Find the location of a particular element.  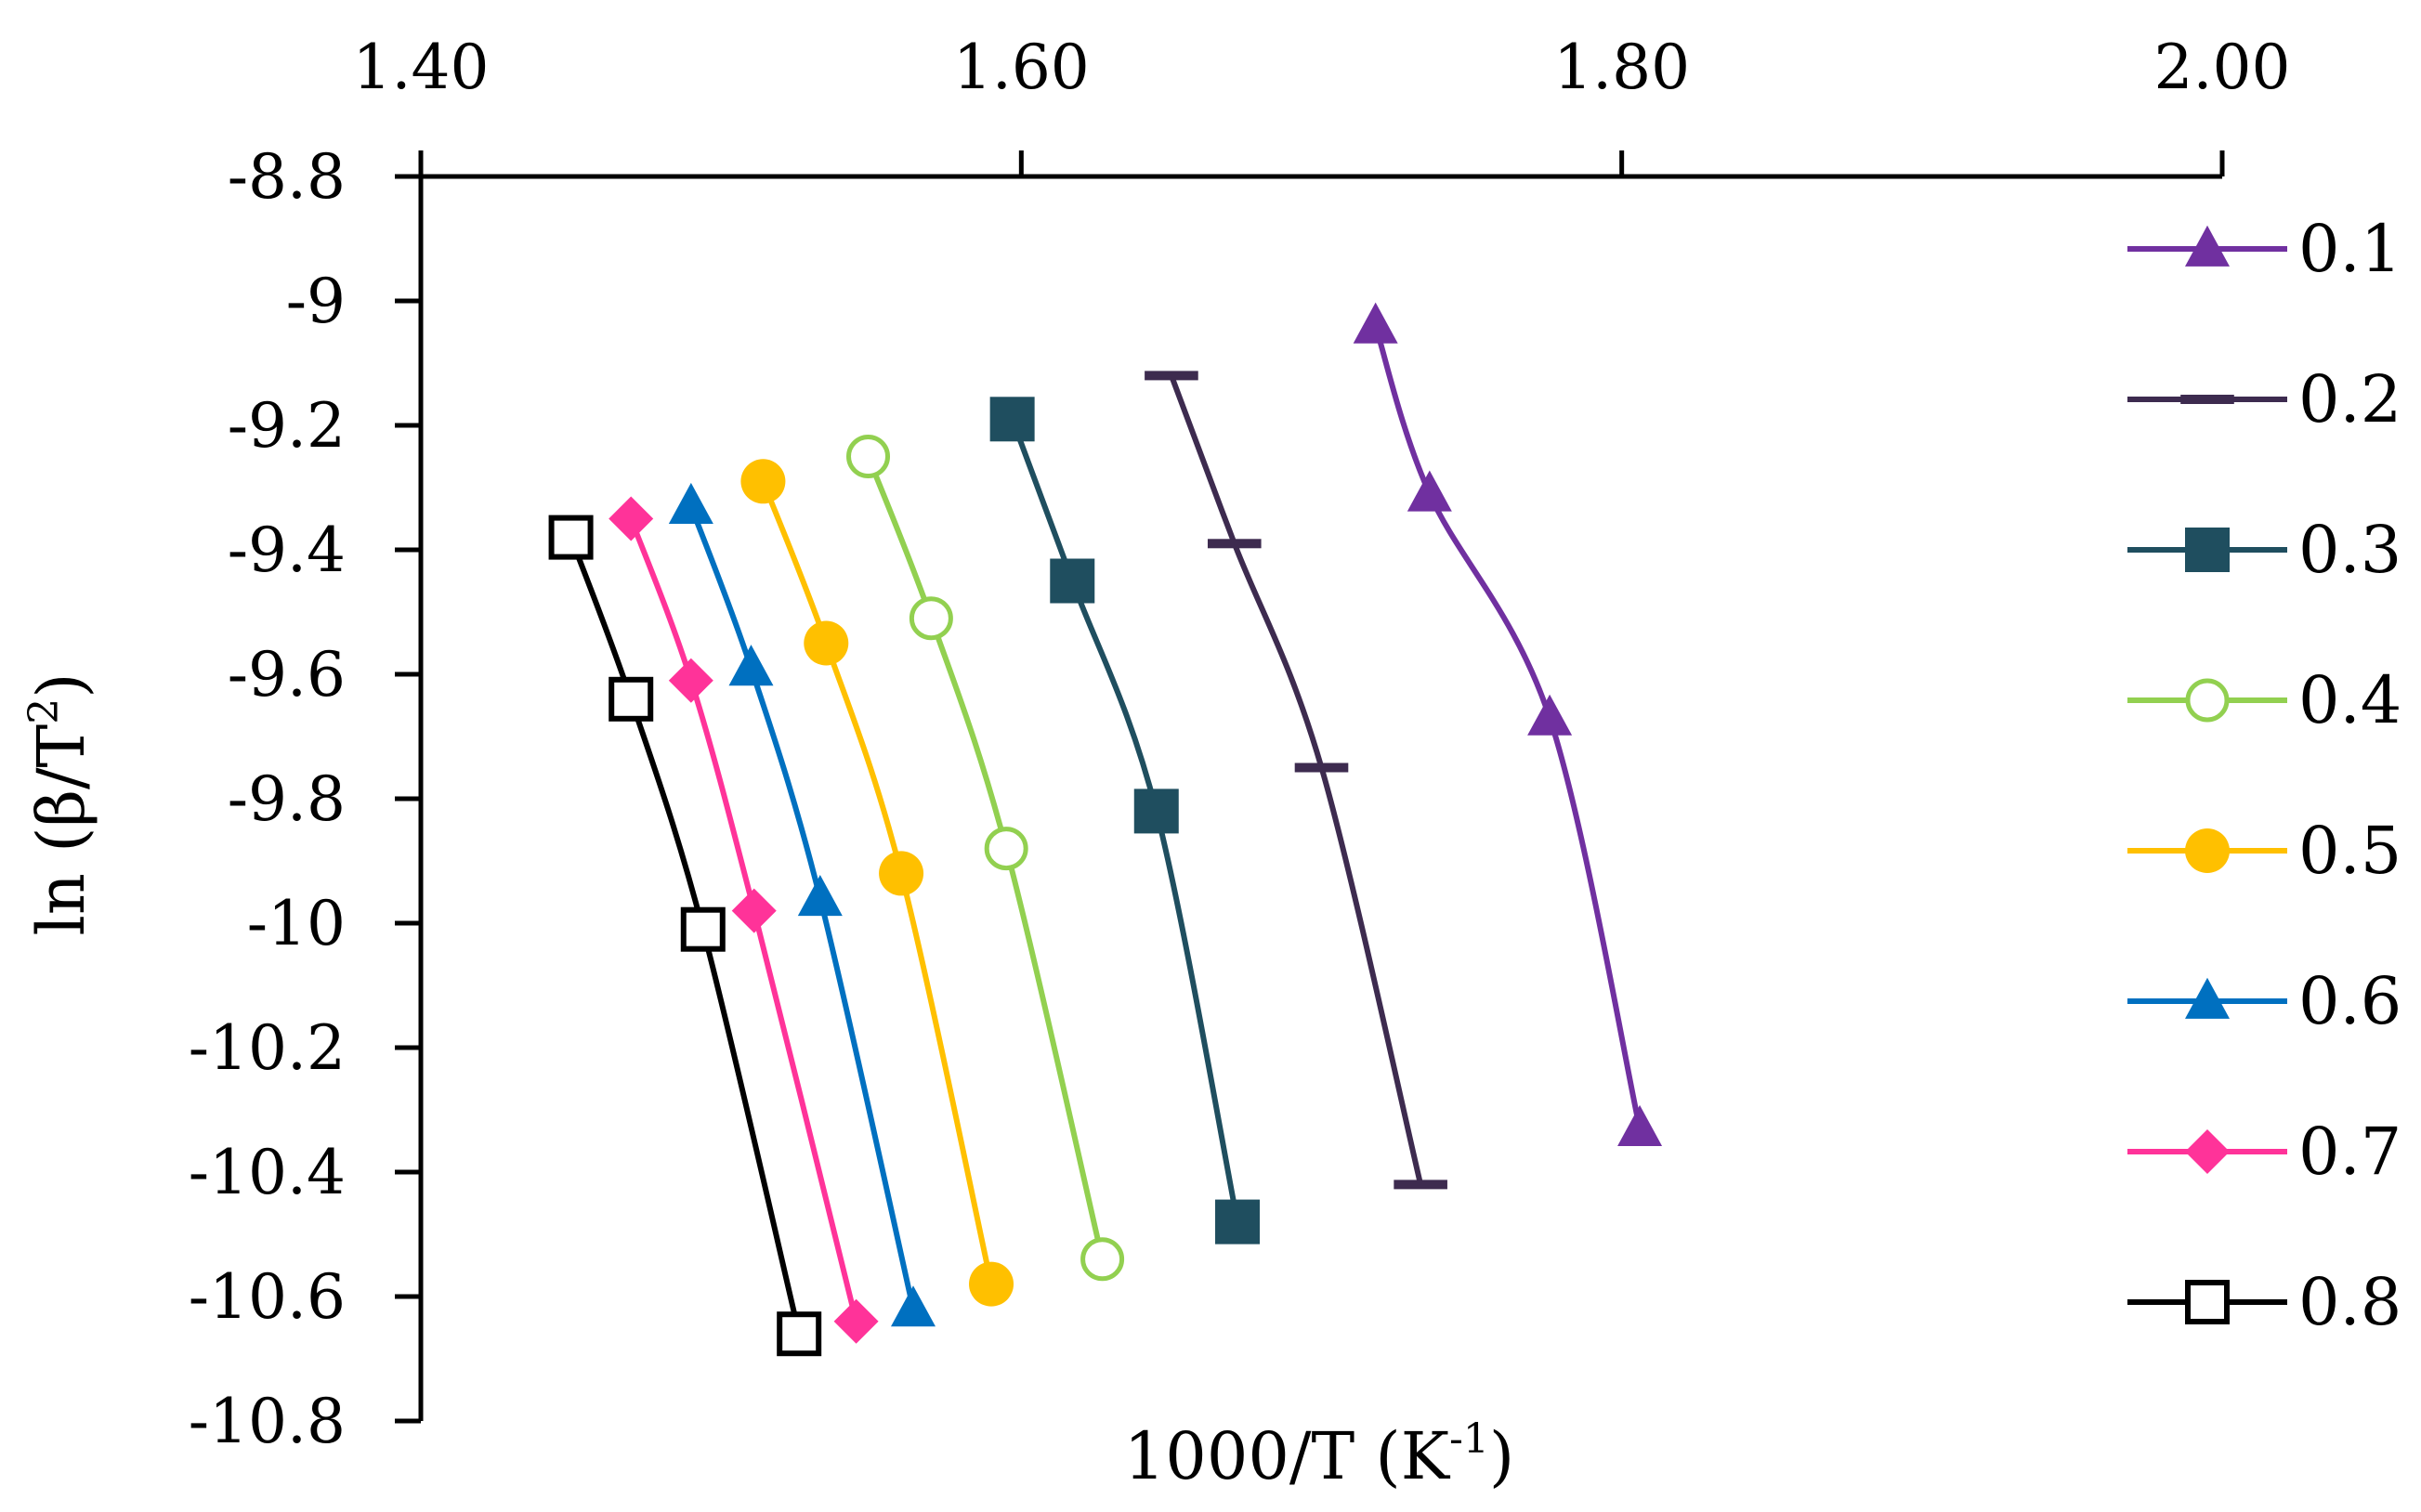

series-0.4 is located at coordinates (985, 859).